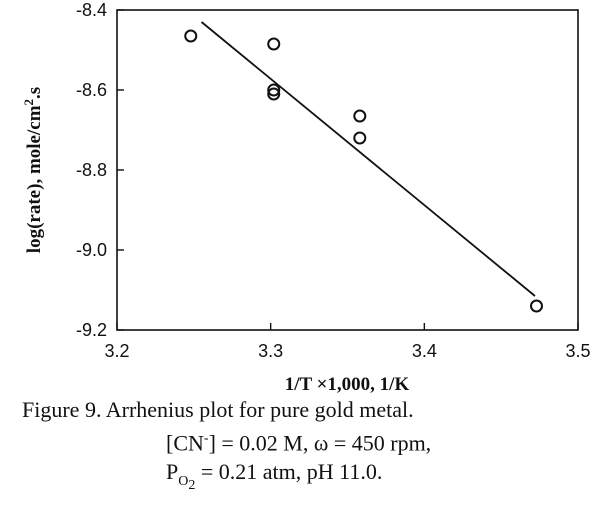 This screenshot has height=519, width=591. I want to click on x-axis-title: 1/T ×1,000, 1/K, so click(347, 384).